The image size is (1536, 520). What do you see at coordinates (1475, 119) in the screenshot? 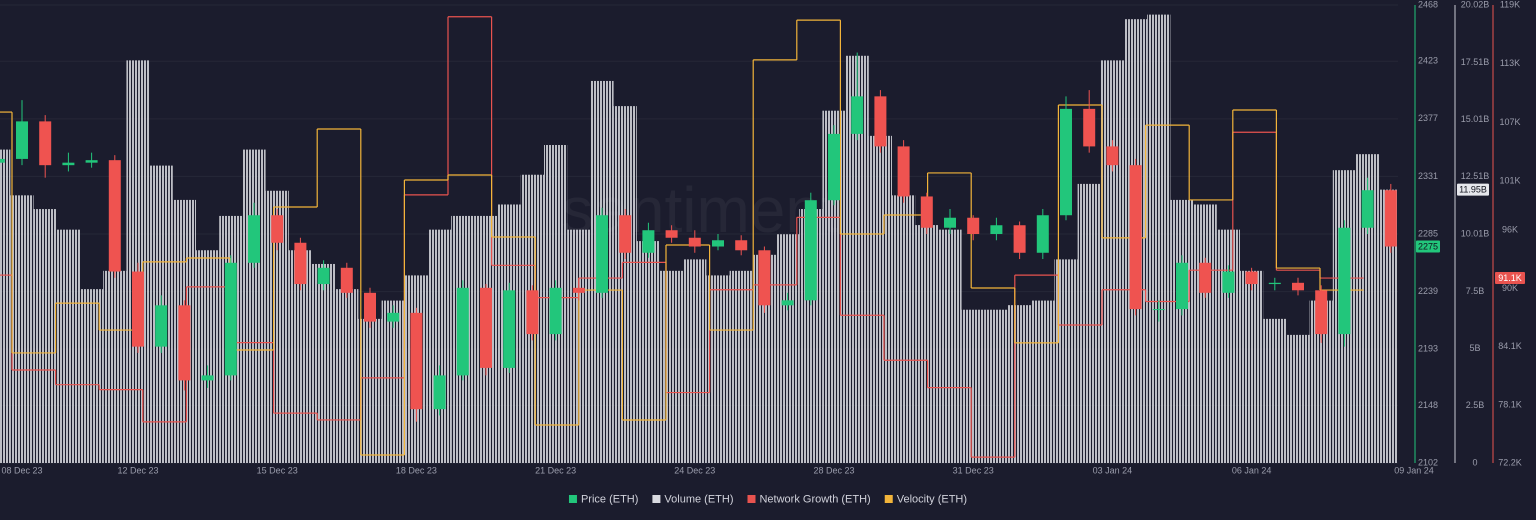
I see `tick-label: 15.01B` at bounding box center [1475, 119].